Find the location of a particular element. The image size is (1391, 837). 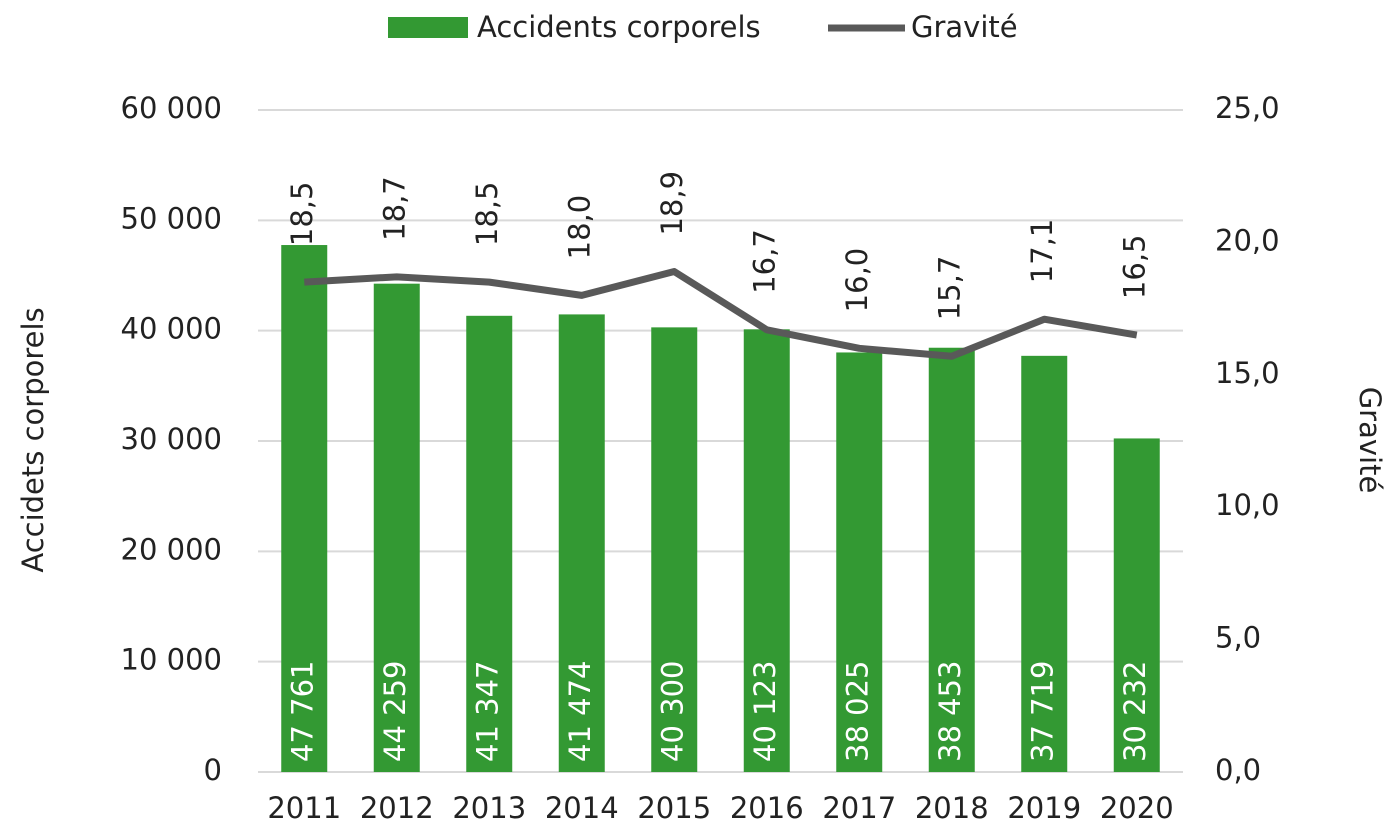

x-tick-label: 2012 is located at coordinates (397, 808).